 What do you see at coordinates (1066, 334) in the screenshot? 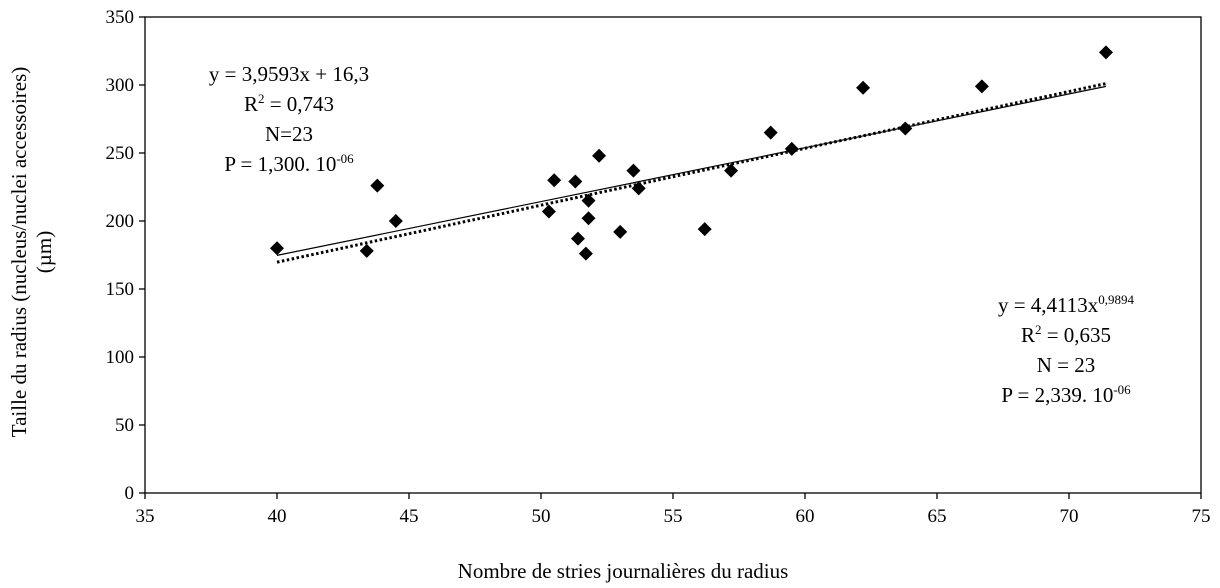
I see `power-r2: R2 = 0,635` at bounding box center [1066, 334].